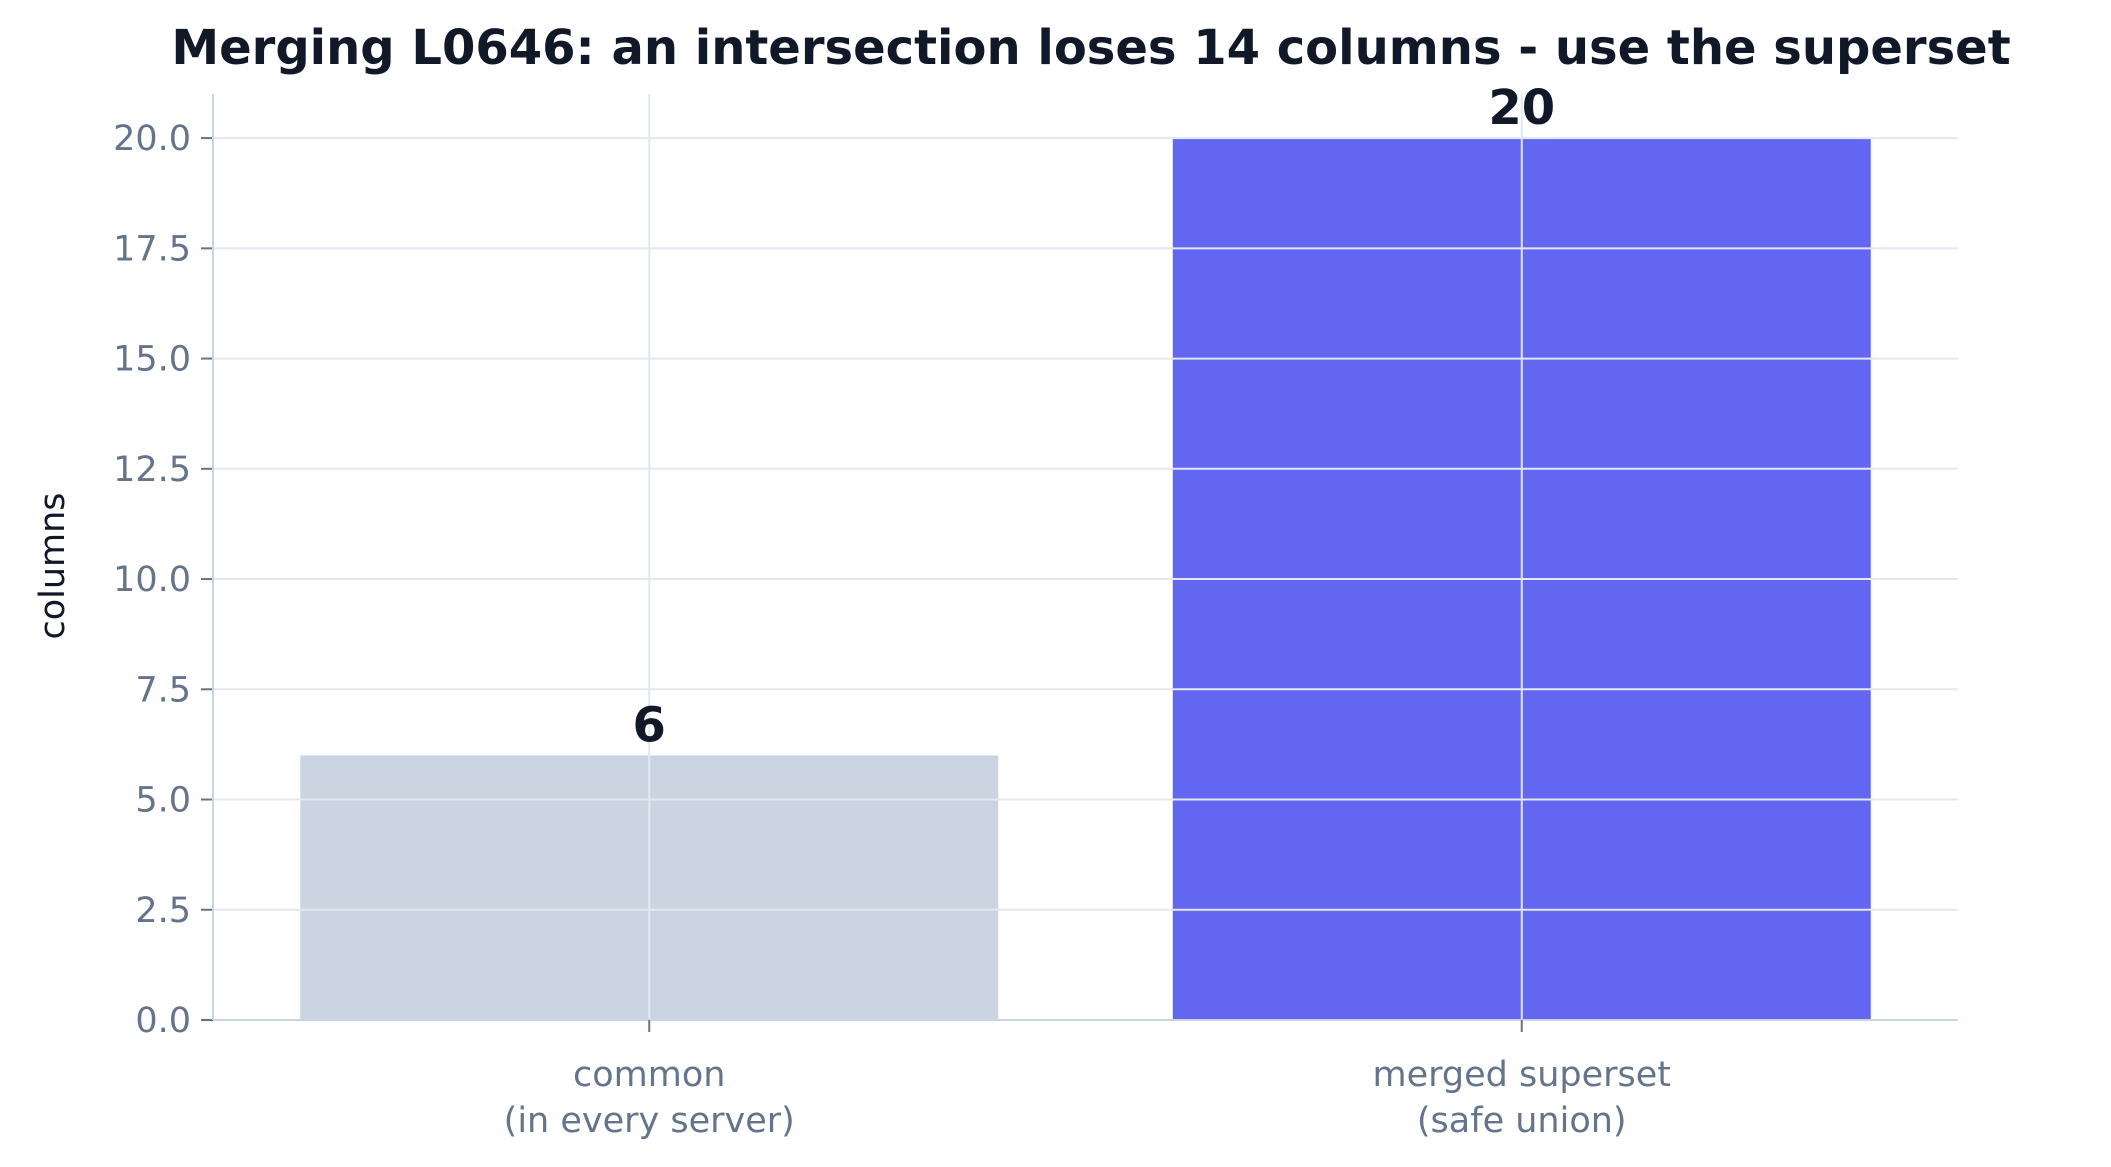 This screenshot has width=2111, height=1167. I want to click on bar-value-label: 20, so click(1521, 108).